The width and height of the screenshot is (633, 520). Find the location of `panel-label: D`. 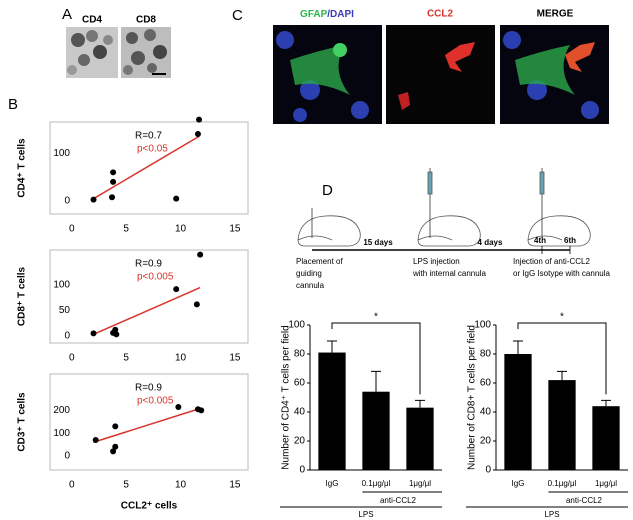

panel-label: D is located at coordinates (327, 190).